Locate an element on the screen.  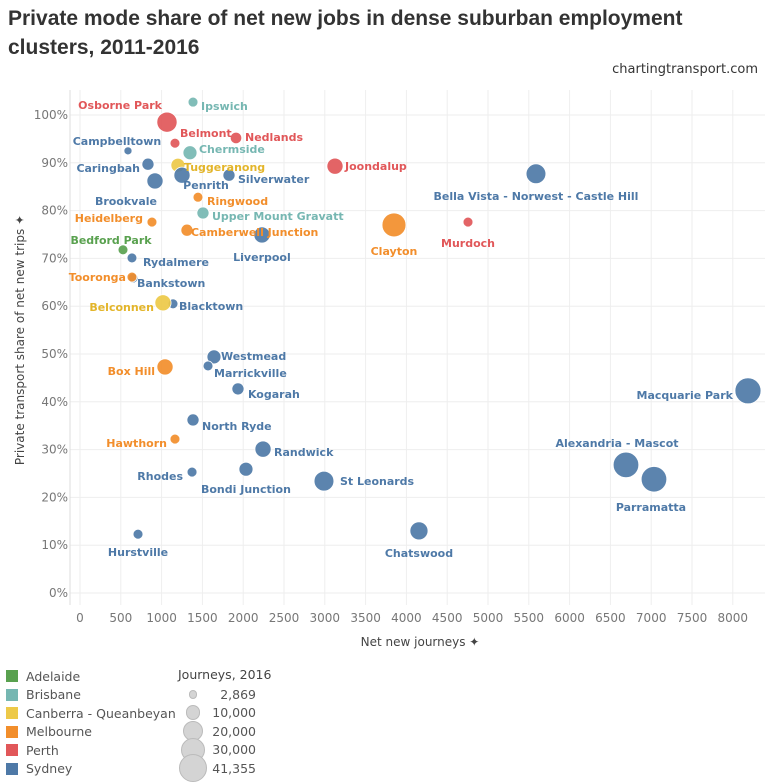
x-tick-label: 3000 is located at coordinates (325, 618).